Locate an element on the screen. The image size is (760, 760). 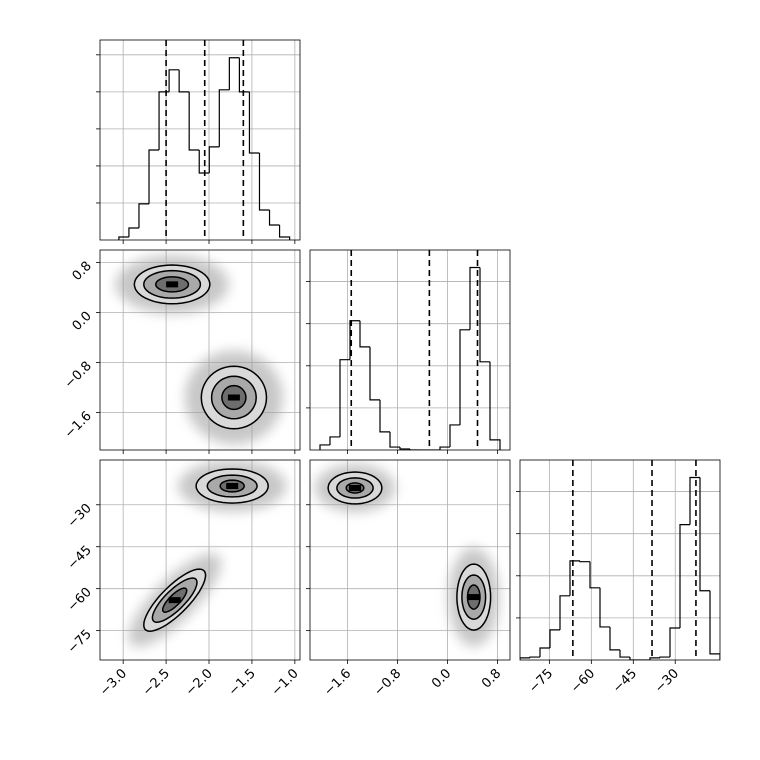
x-tick-label: 0.8 is located at coordinates (491, 678).